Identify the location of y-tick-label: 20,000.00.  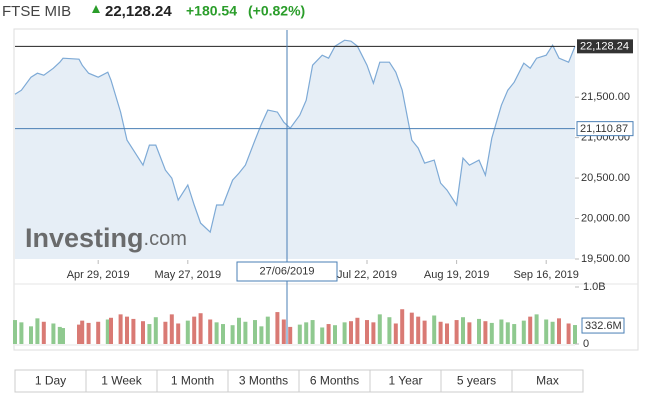
(605, 218).